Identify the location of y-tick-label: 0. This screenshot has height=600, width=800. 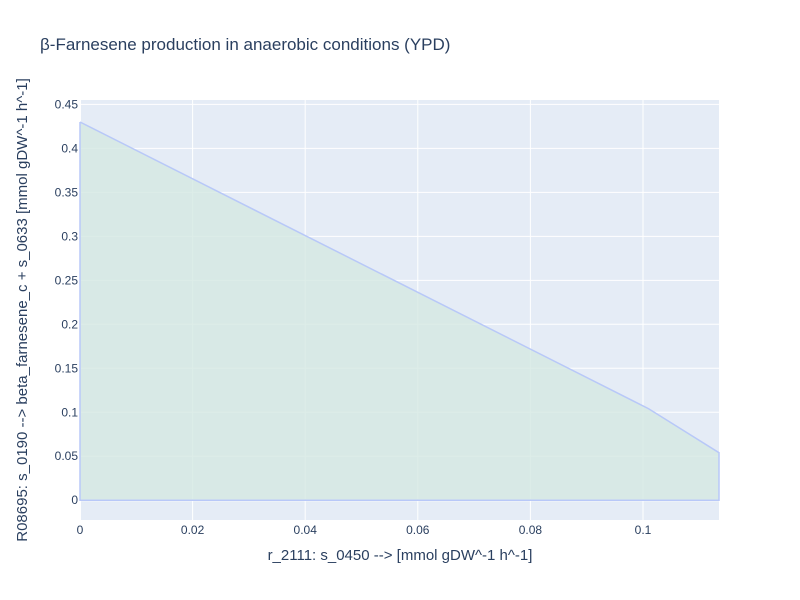
(74, 500).